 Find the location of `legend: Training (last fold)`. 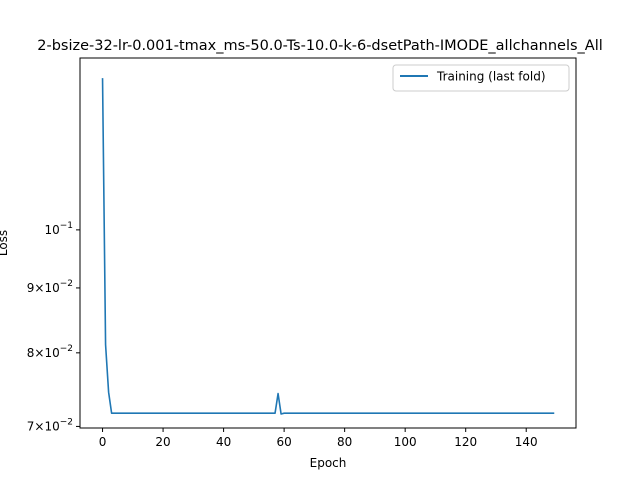

legend: Training (last fold) is located at coordinates (481, 78).